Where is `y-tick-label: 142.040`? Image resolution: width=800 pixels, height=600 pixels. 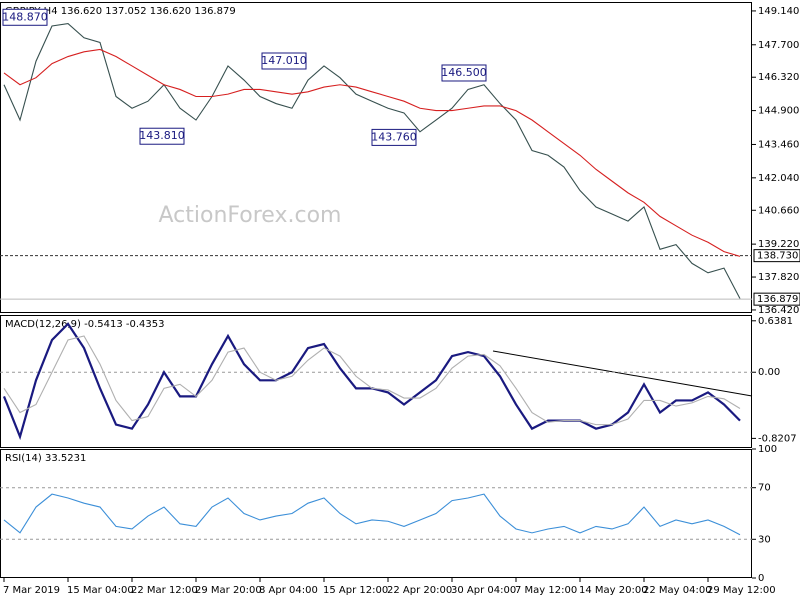 y-tick-label: 142.040 is located at coordinates (778, 178).